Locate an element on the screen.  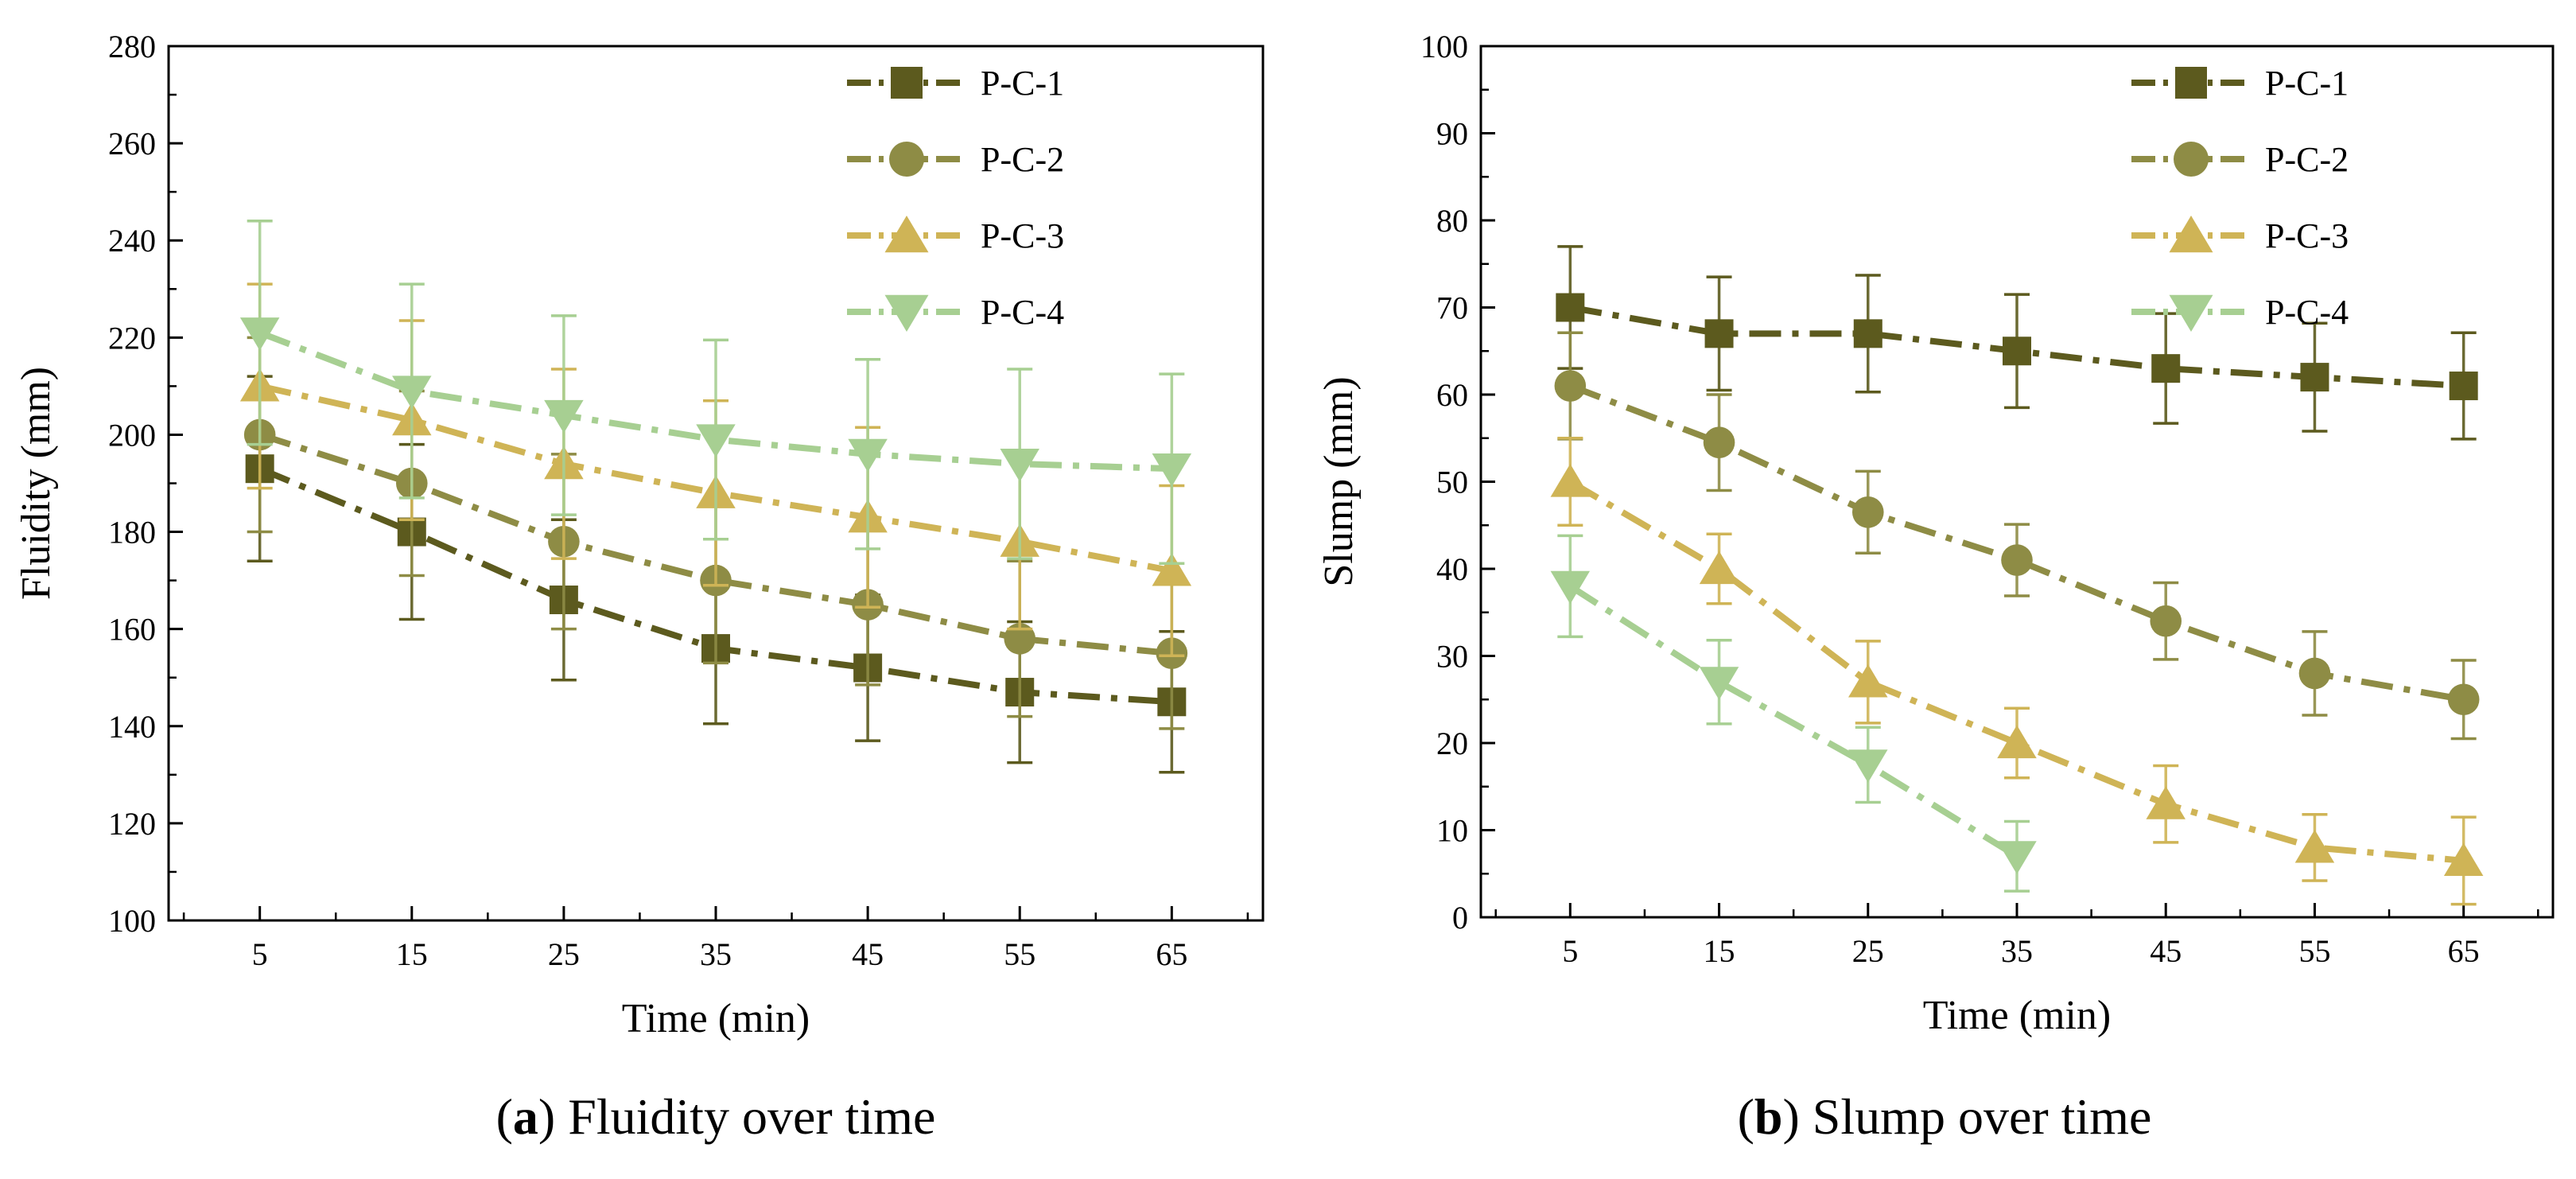
y-tick-label: 240 is located at coordinates (132, 241).